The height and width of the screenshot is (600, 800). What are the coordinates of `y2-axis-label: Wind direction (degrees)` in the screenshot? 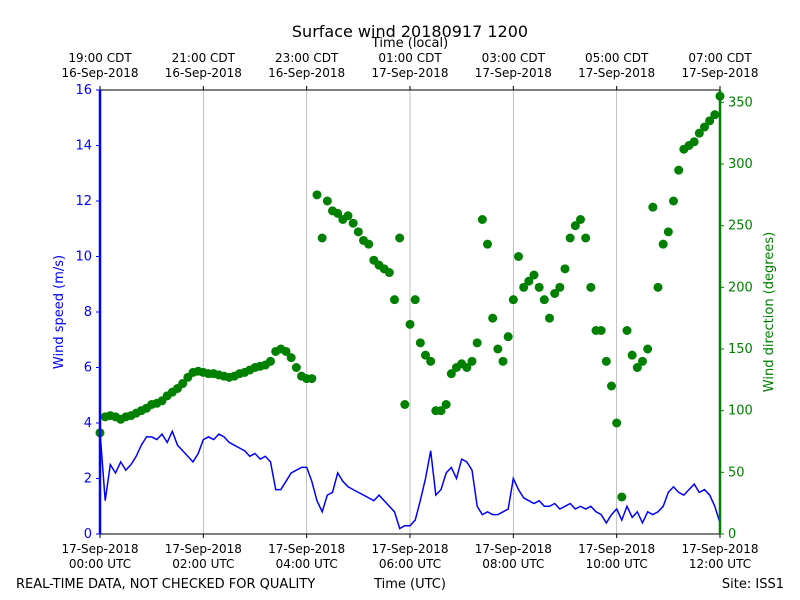 It's located at (769, 312).